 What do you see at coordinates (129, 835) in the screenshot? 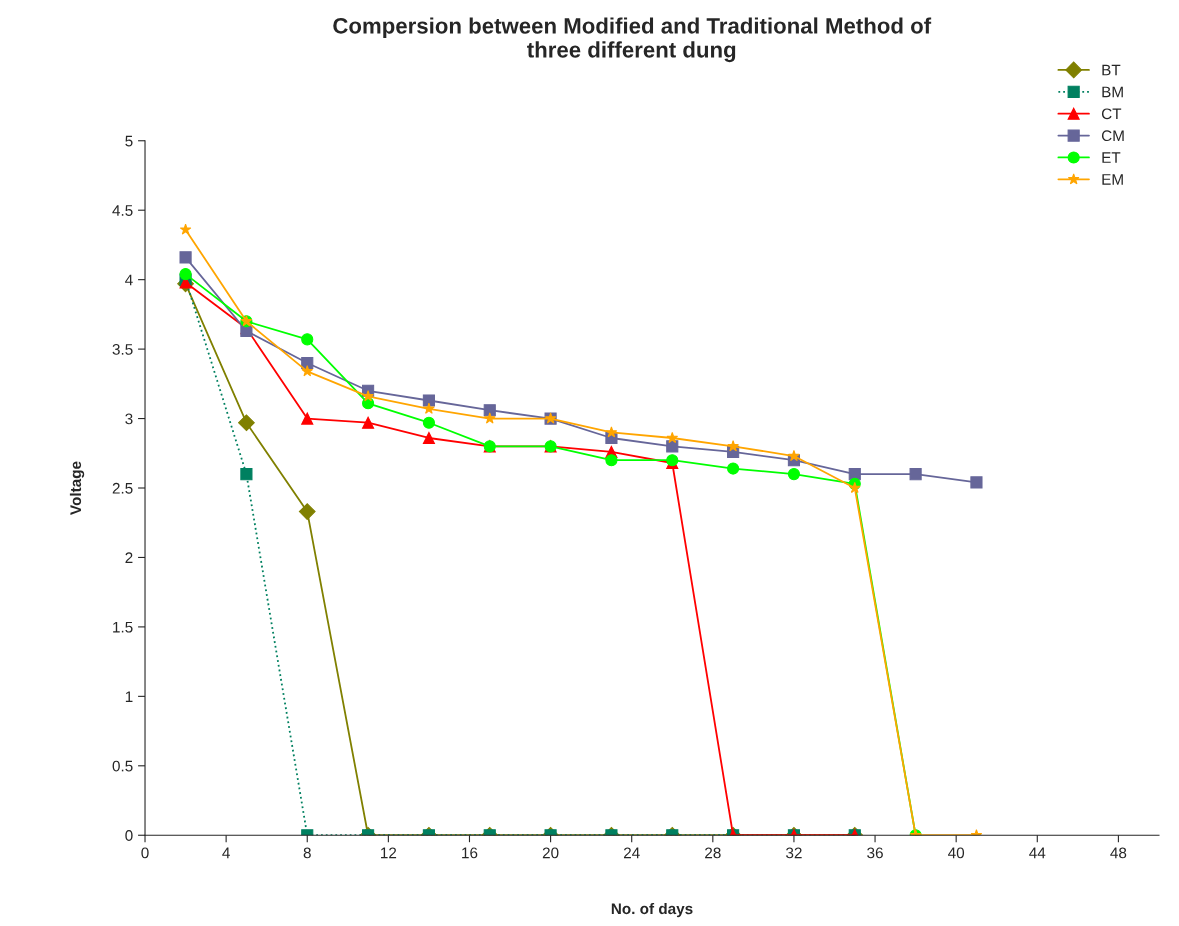
I see `y-tick-label: 0` at bounding box center [129, 835].